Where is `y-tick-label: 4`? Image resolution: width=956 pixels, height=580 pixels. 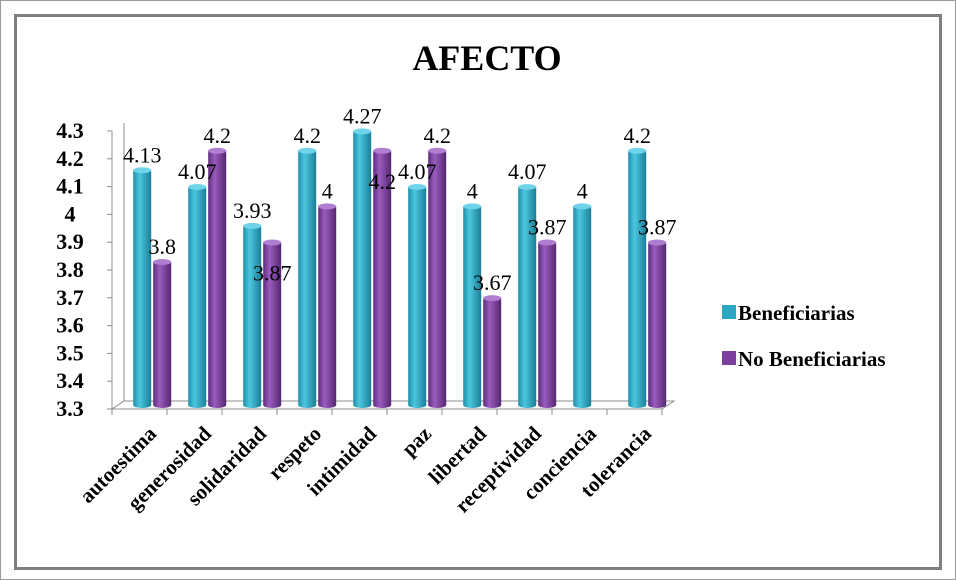
y-tick-label: 4 is located at coordinates (70, 213).